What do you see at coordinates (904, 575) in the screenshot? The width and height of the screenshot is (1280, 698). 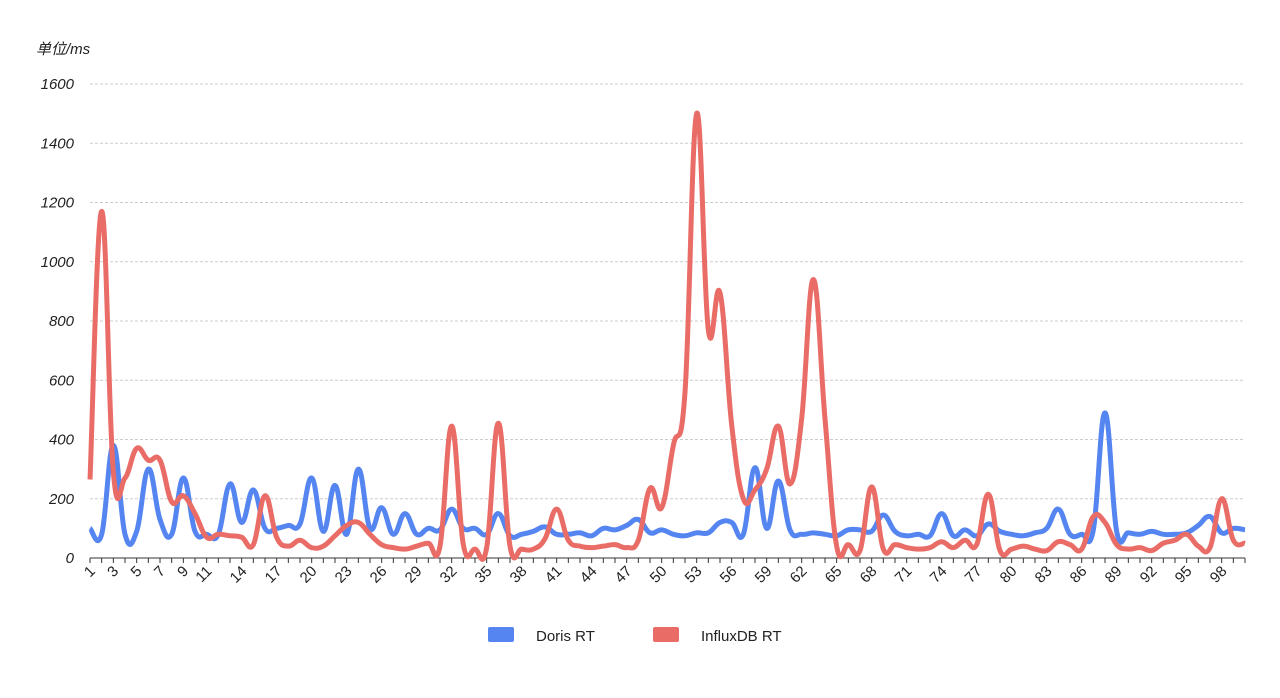 I see `x-tick-label: 71` at bounding box center [904, 575].